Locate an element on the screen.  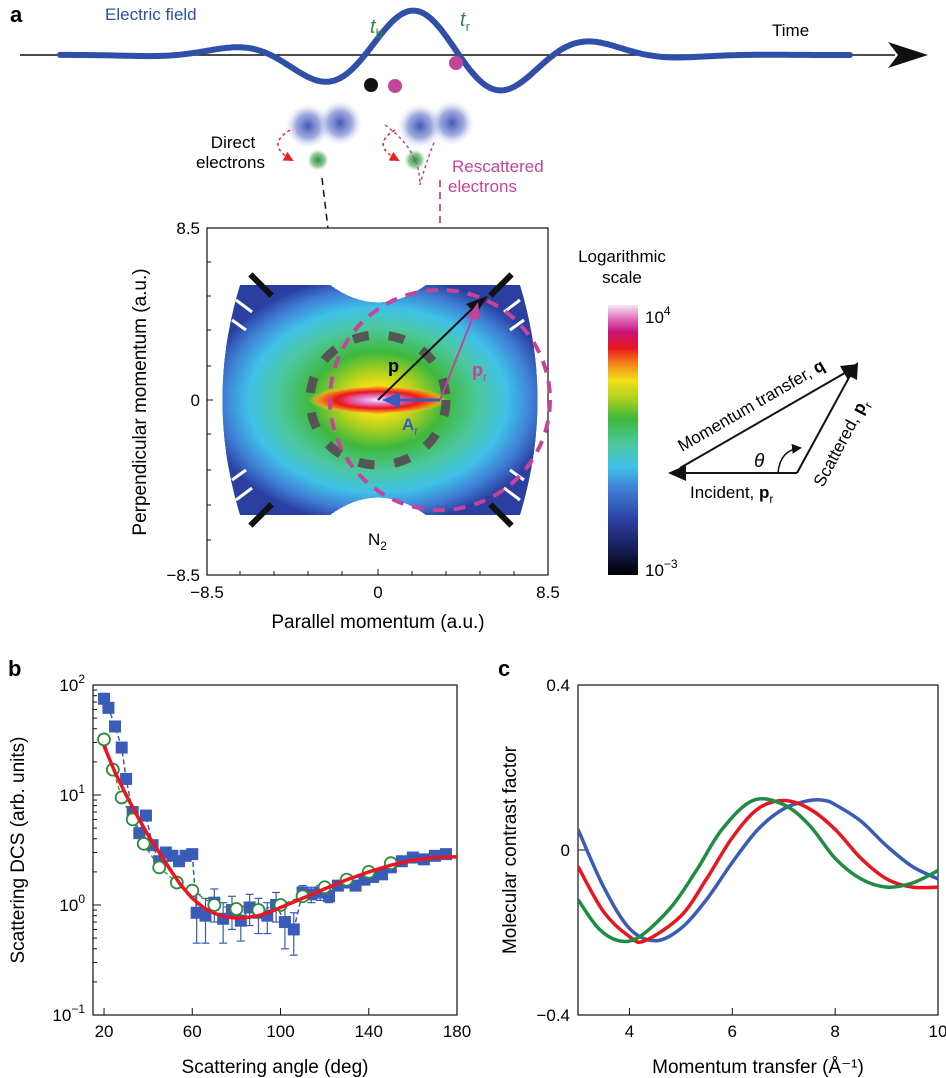
vector-ar-label: Ar is located at coordinates (410, 426).